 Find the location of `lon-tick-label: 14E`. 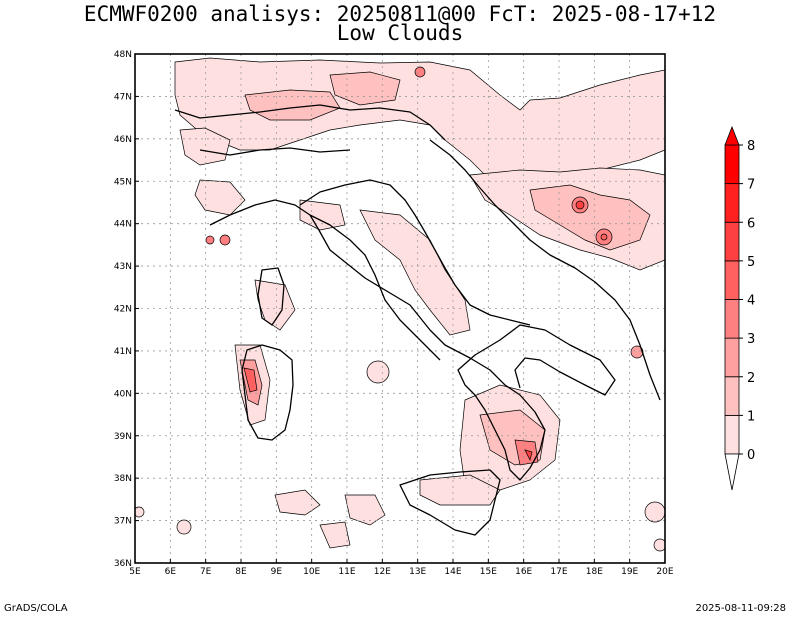

lon-tick-label: 14E is located at coordinates (452, 572).